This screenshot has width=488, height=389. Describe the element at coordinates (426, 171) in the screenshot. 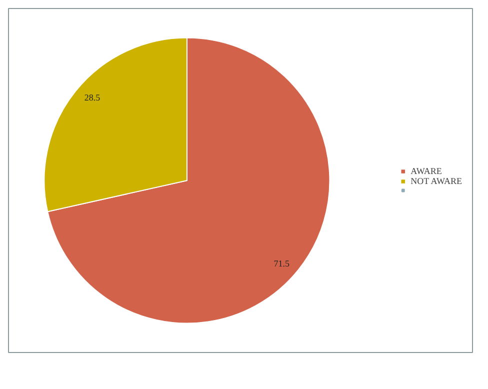

I see `legend-label: AWARE` at that location.